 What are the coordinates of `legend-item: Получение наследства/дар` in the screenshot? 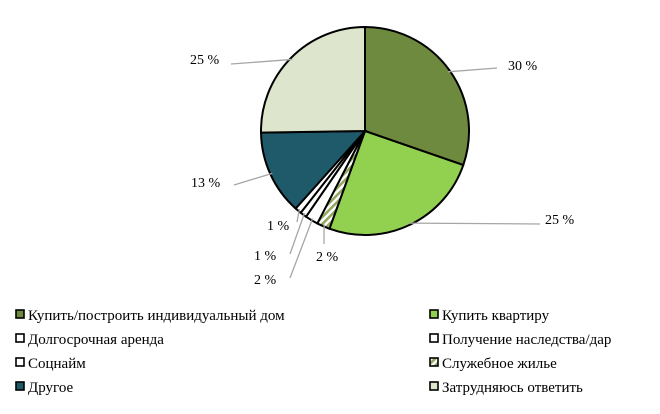 It's located at (520, 340).